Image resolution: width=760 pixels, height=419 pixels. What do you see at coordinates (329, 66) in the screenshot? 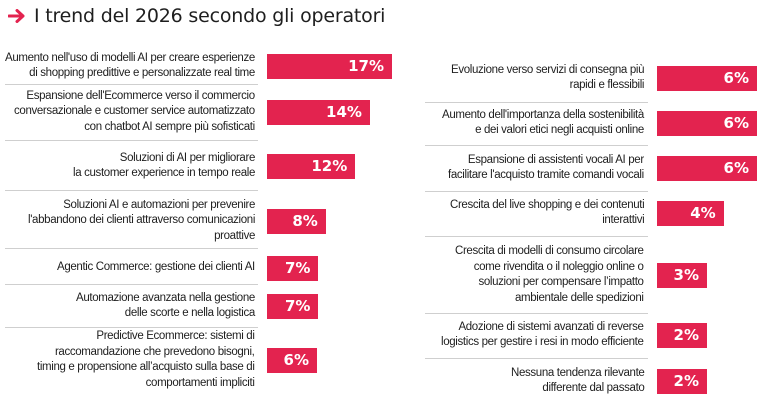
I see `bar: 17%` at bounding box center [329, 66].